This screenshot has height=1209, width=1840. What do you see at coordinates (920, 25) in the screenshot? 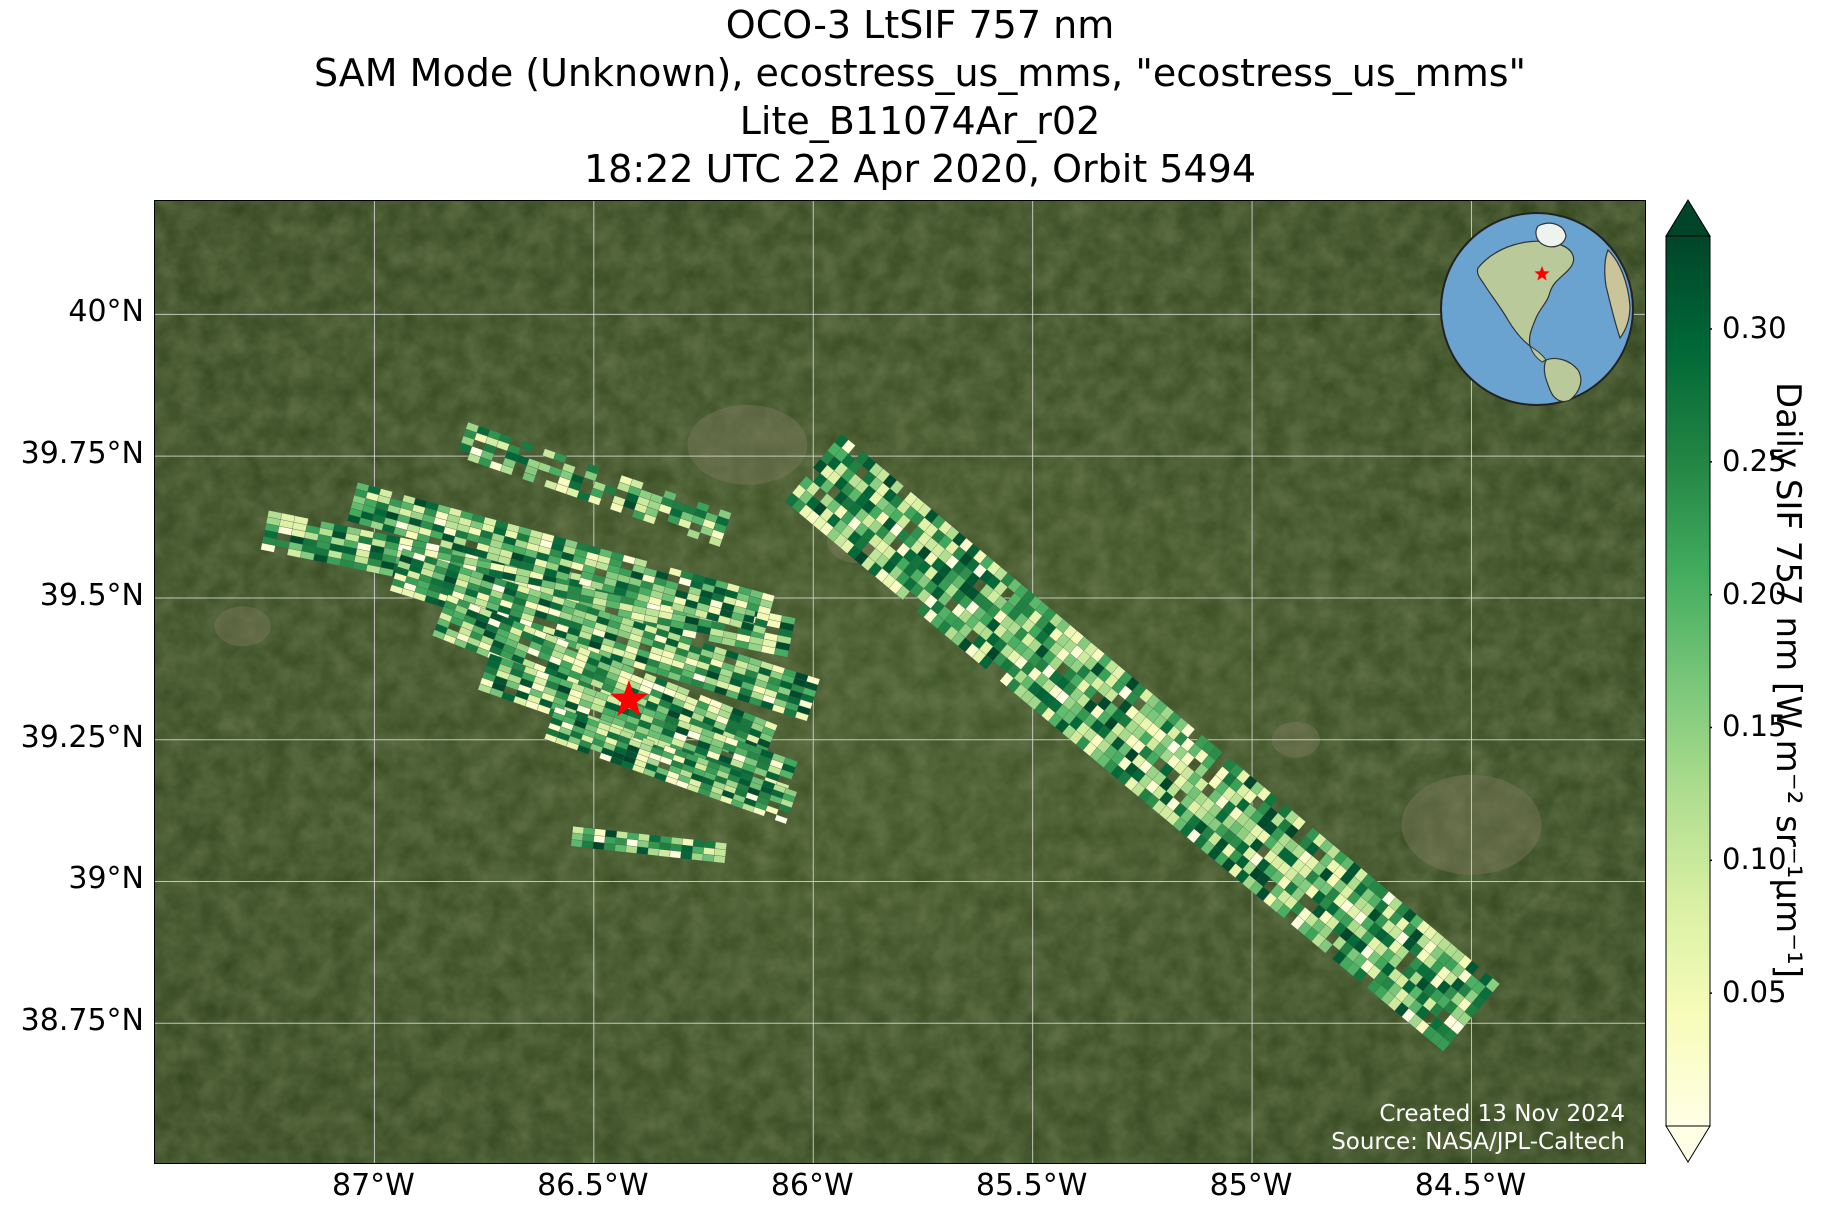
I see `title-line-1: OCO-3 LtSIF 757 nm` at bounding box center [920, 25].